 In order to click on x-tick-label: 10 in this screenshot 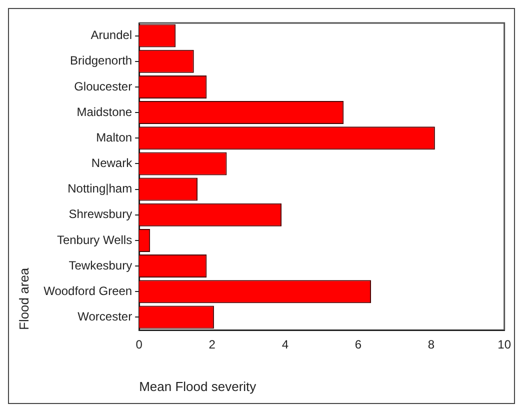, I will do `click(505, 345)`.